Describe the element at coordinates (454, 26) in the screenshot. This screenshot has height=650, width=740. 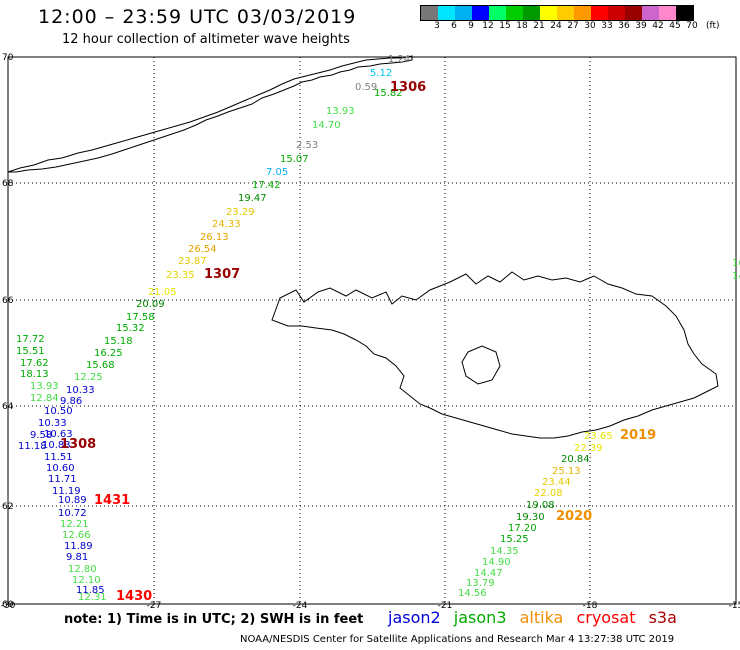
I see `color-scale-label: 6` at that location.